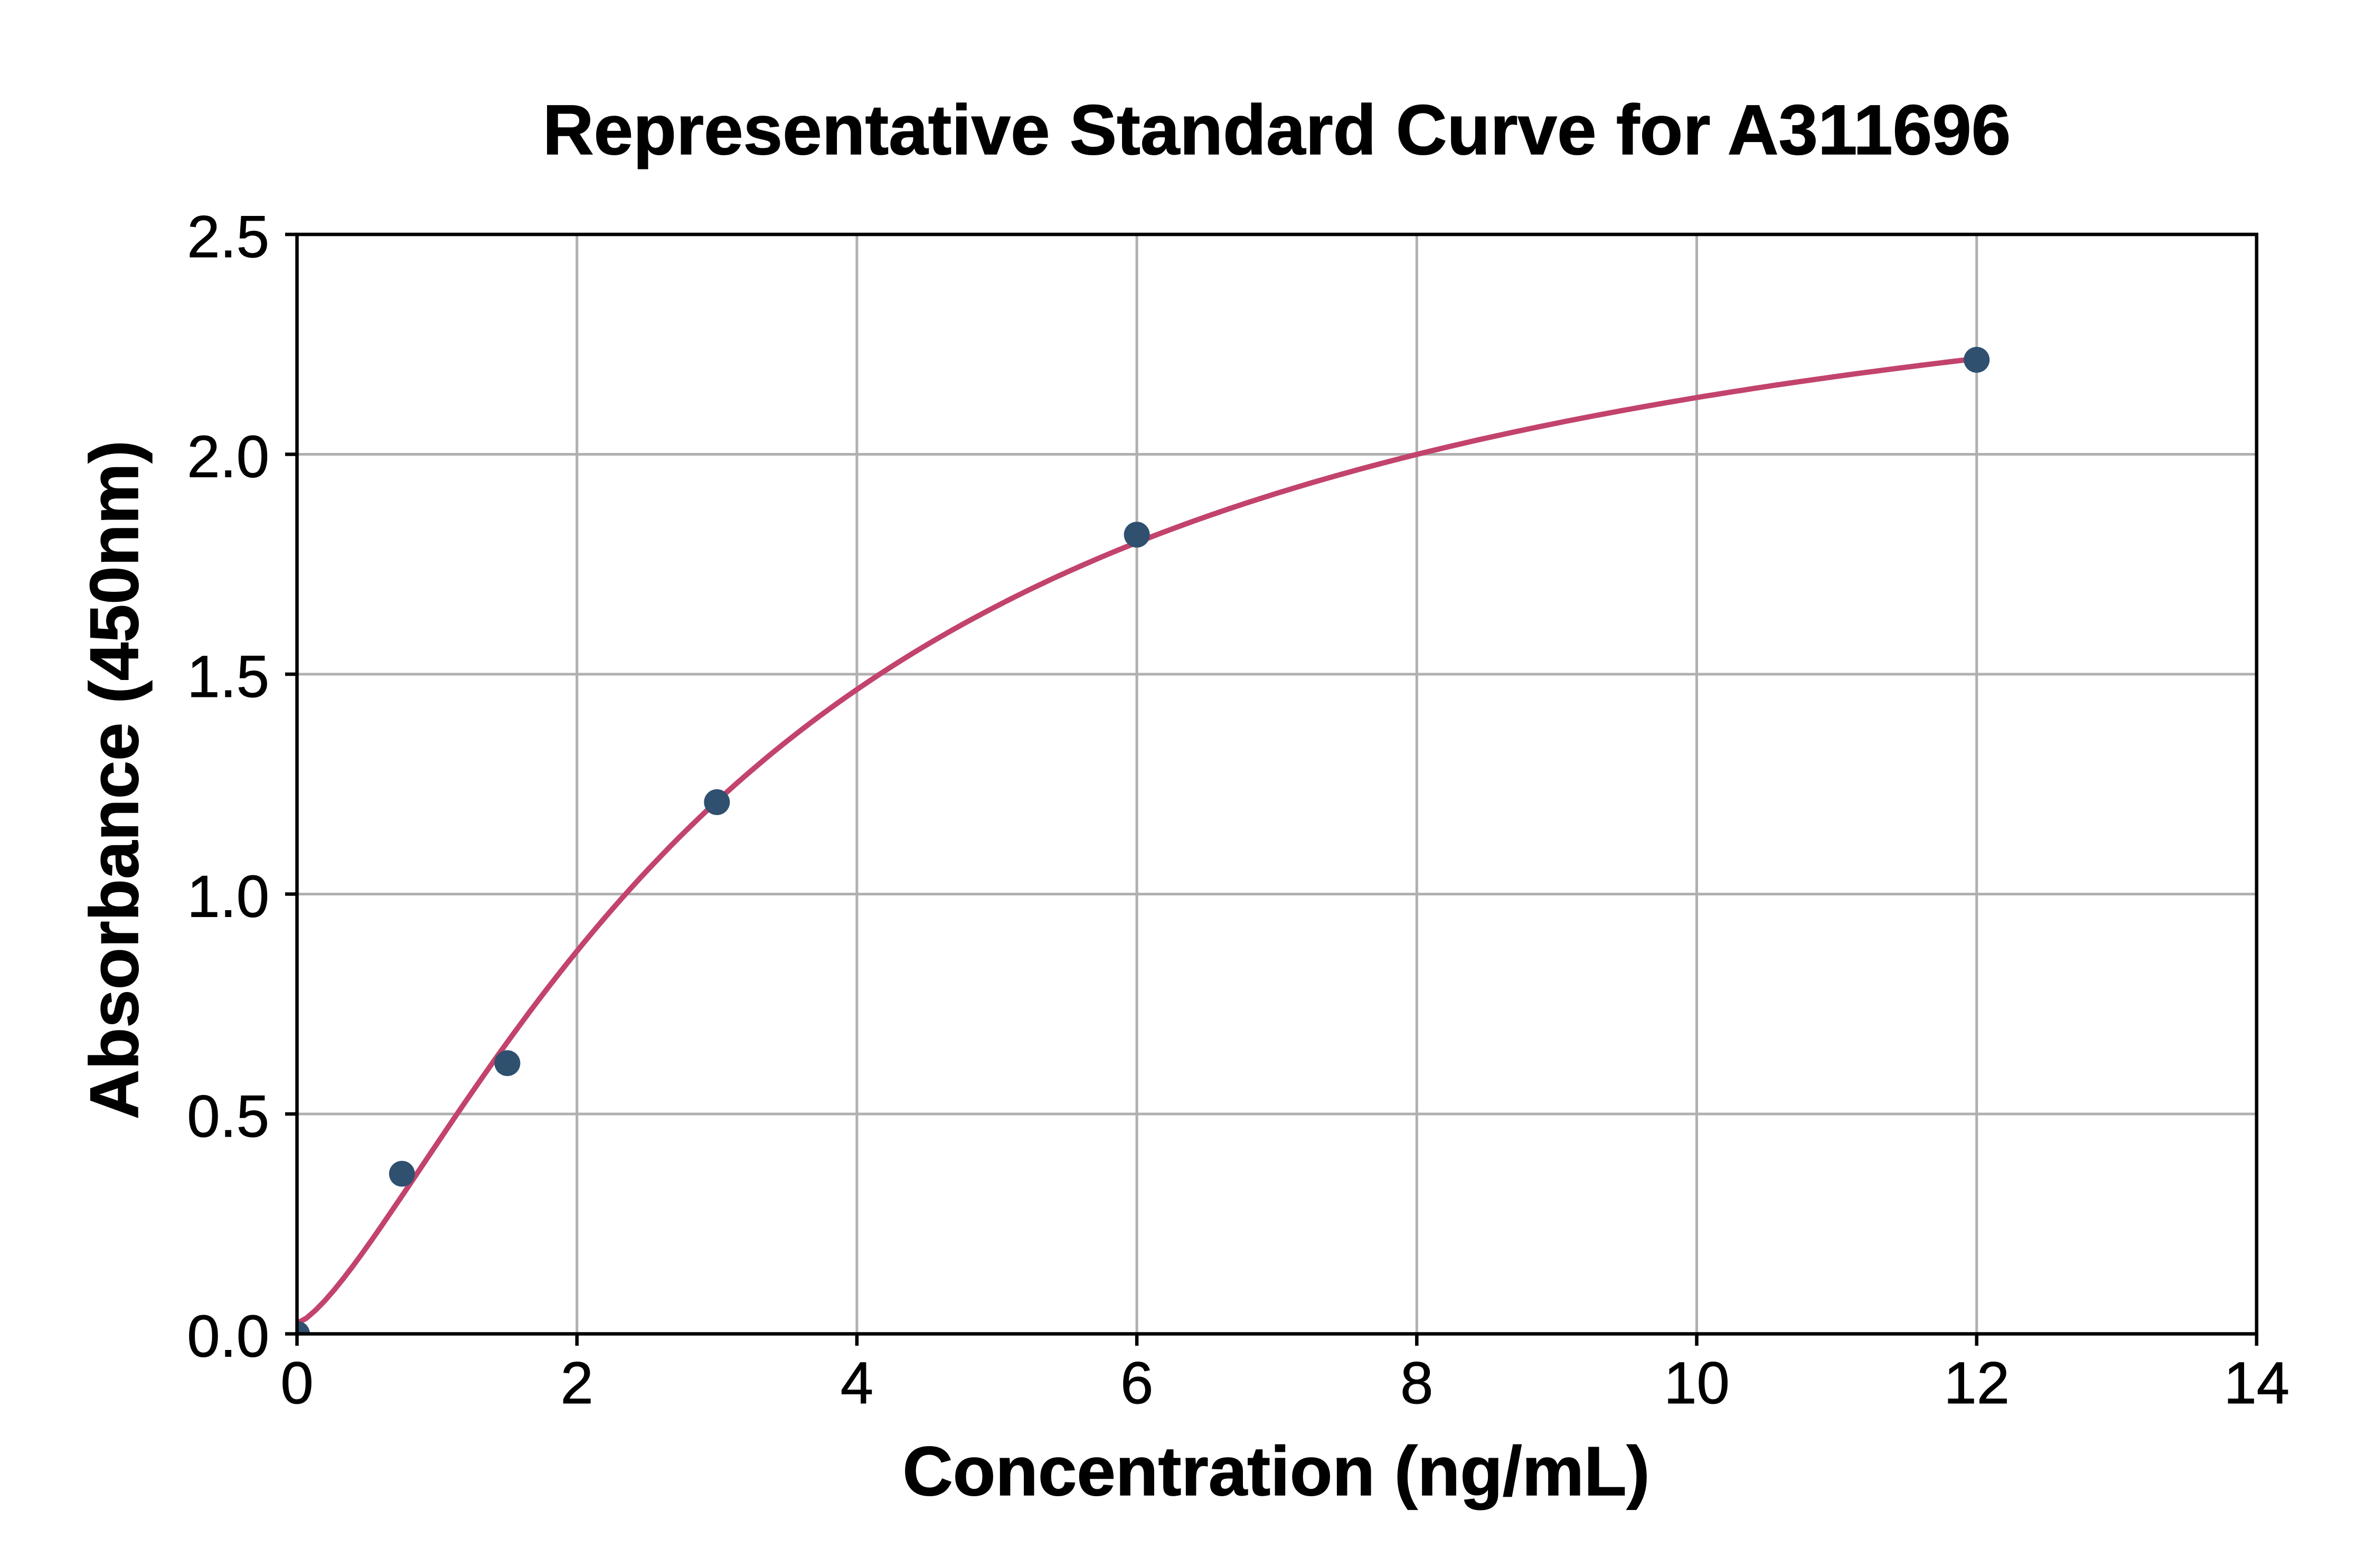 Image resolution: width=2376 pixels, height=1568 pixels. I want to click on svg-text: 6, so click(1137, 1383).